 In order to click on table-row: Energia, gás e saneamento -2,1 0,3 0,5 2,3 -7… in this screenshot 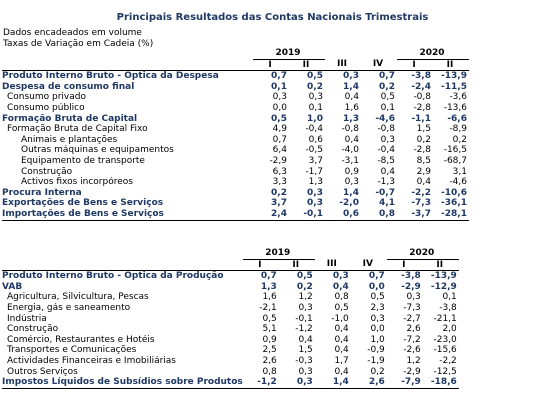, I will do `click(230, 308)`.